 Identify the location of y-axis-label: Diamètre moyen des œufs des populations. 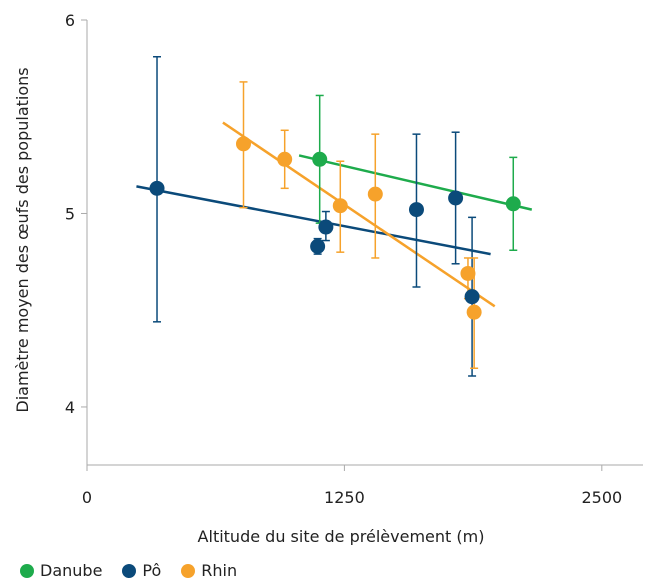
(22, 239).